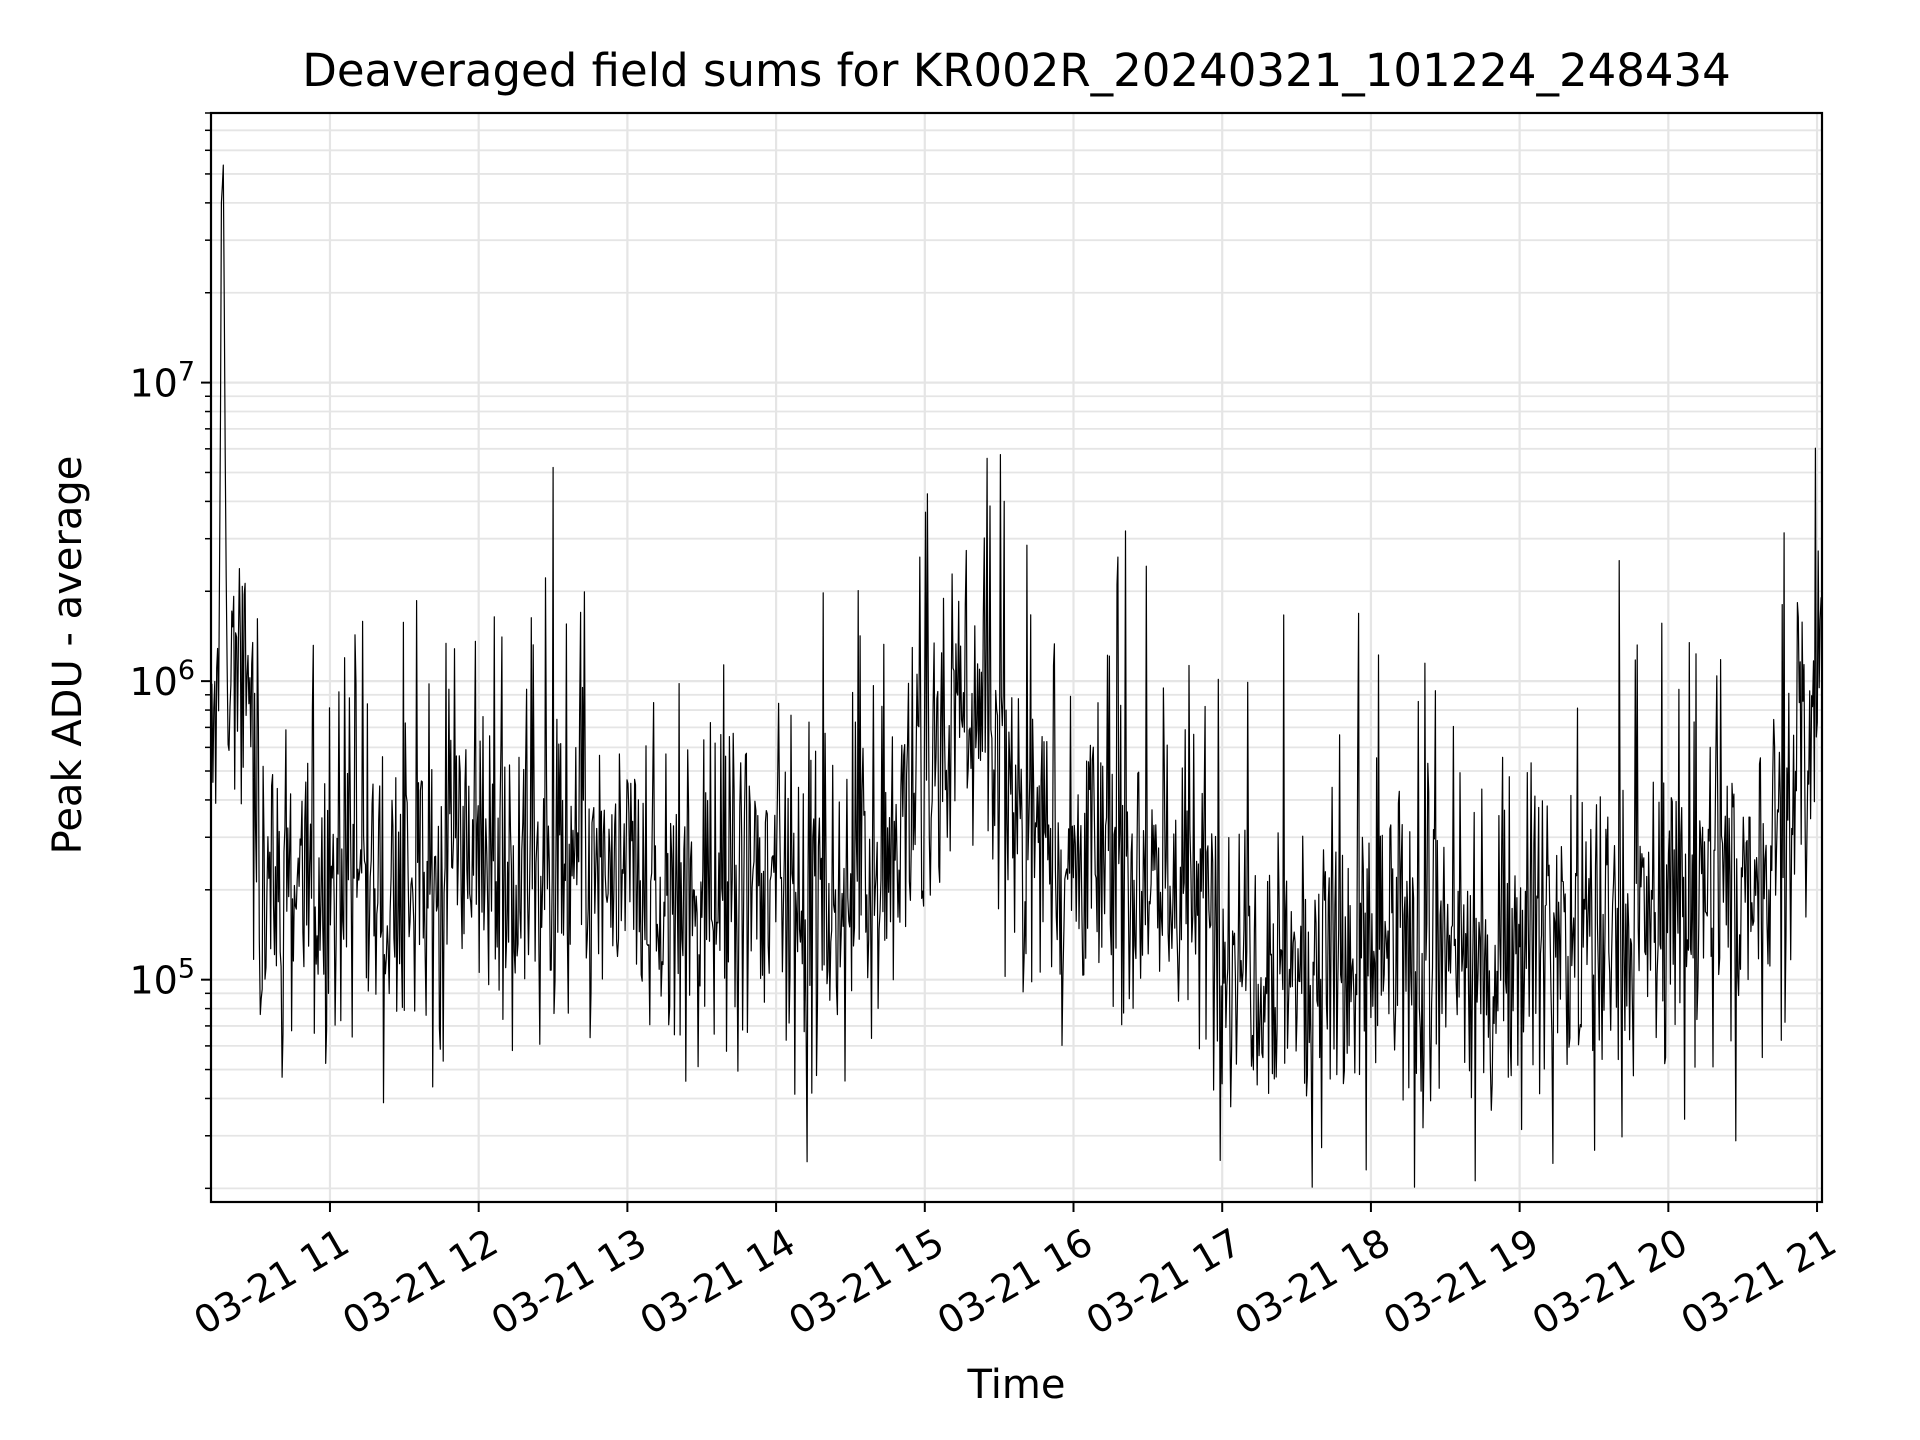 The height and width of the screenshot is (1440, 1920). What do you see at coordinates (569, 1282) in the screenshot?
I see `x-tick-label: 03-21 13` at bounding box center [569, 1282].